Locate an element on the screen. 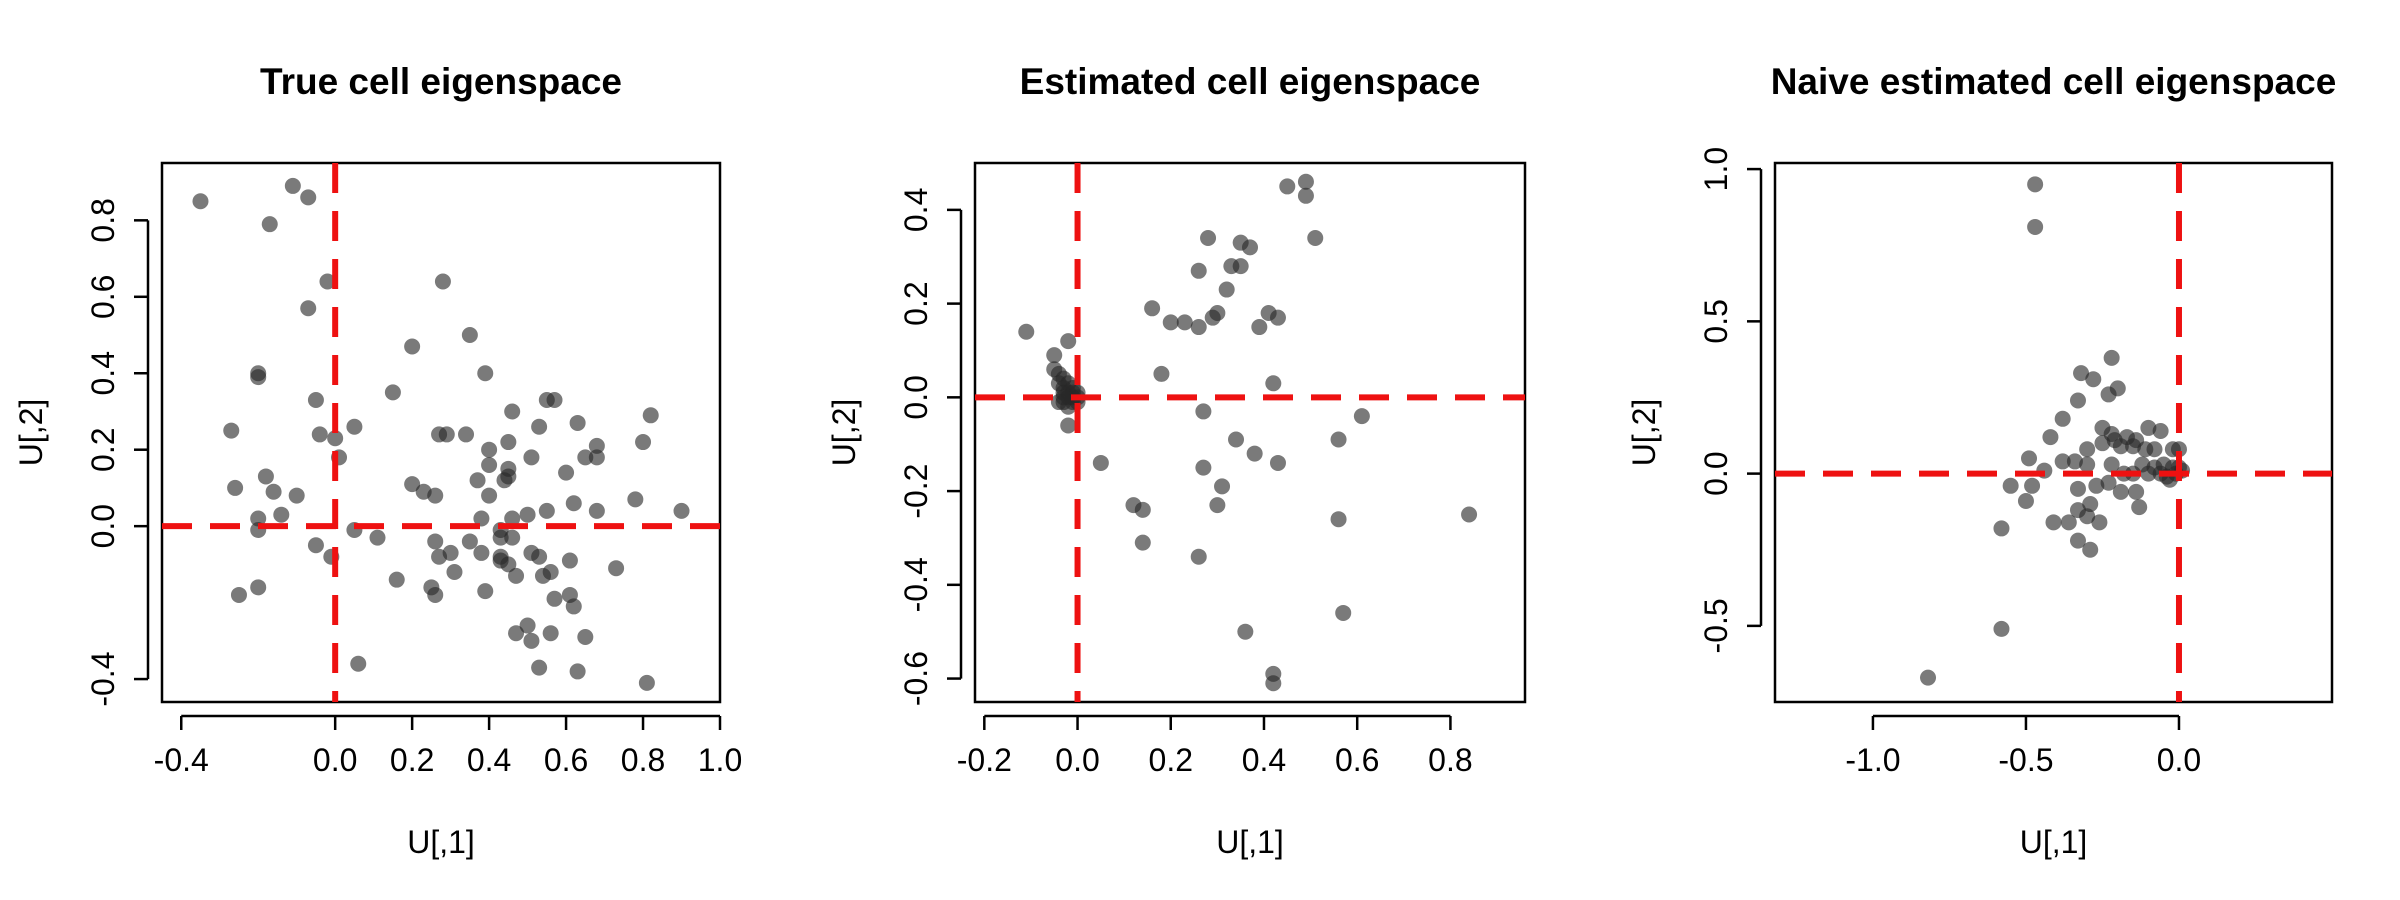 This screenshot has height=900, width=2400. x-tick-label: -1.0 is located at coordinates (1872, 760).